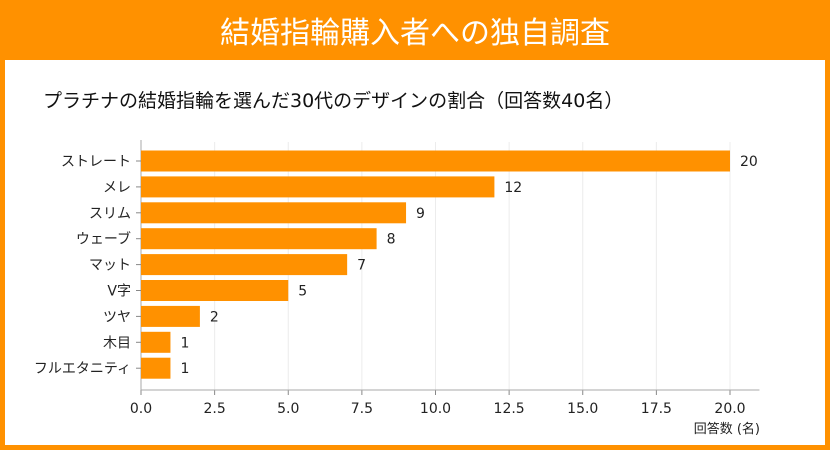 The width and height of the screenshot is (830, 450). Describe the element at coordinates (214, 409) in the screenshot. I see `x-tick-label: 2.5` at that location.